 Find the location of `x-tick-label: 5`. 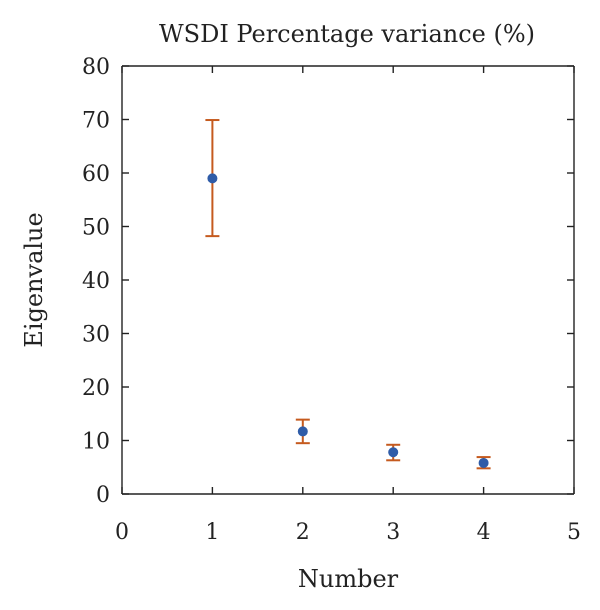

x-tick-label: 5 is located at coordinates (574, 532).